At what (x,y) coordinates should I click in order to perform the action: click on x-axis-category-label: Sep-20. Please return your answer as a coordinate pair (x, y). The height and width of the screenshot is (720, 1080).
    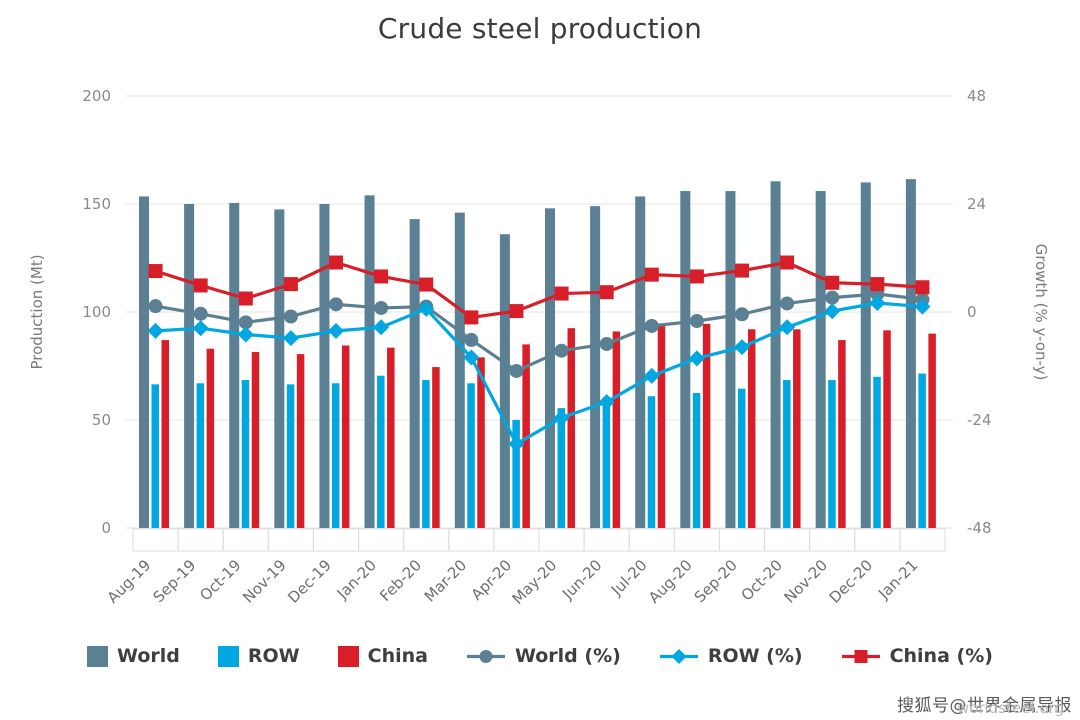
    Looking at the image, I should click on (716, 581).